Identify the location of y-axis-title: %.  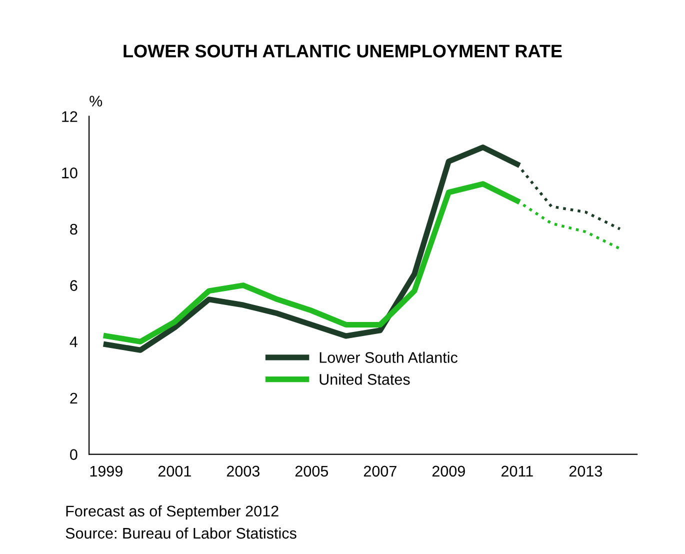
(96, 101).